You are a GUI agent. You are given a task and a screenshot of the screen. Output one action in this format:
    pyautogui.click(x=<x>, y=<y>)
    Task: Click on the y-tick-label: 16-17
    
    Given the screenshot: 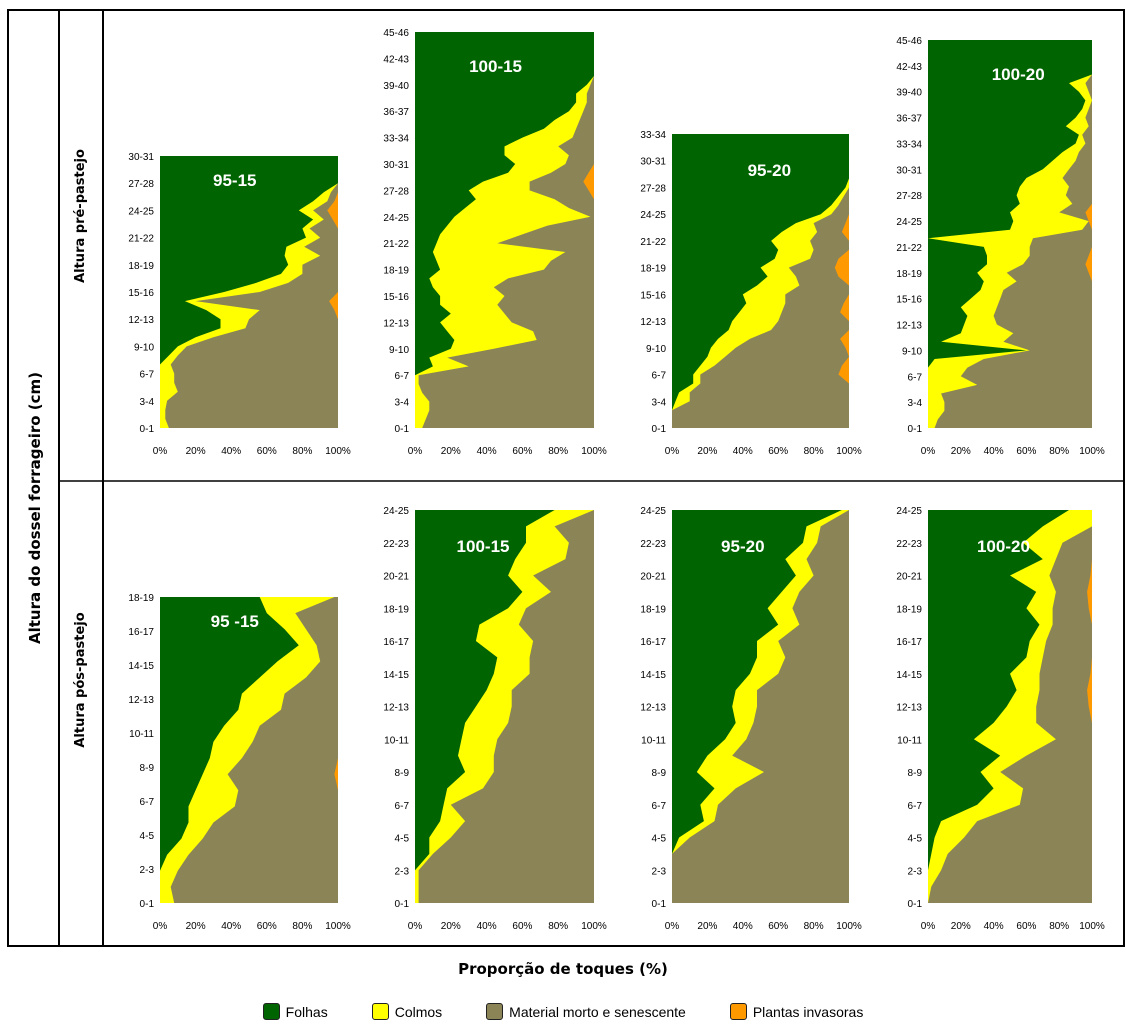 What is the action you would take?
    pyautogui.click(x=141, y=632)
    